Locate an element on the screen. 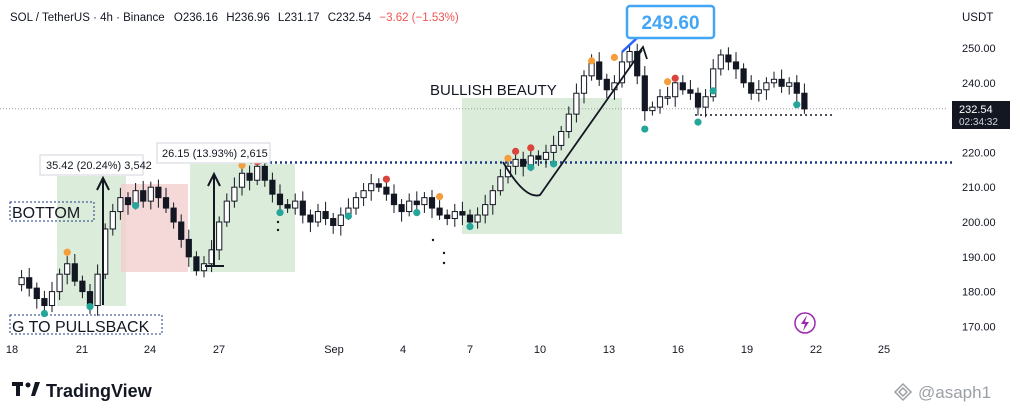  y-tick-label: 170.00 is located at coordinates (979, 327).